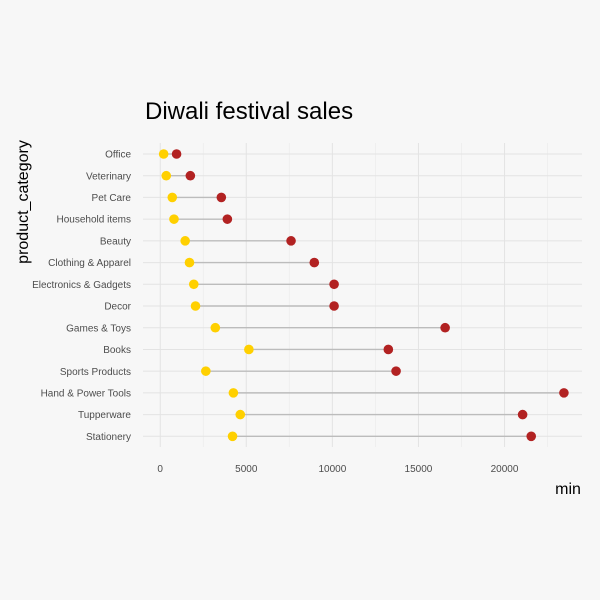  I want to click on y-tick-label: Veterinary, so click(108, 176).